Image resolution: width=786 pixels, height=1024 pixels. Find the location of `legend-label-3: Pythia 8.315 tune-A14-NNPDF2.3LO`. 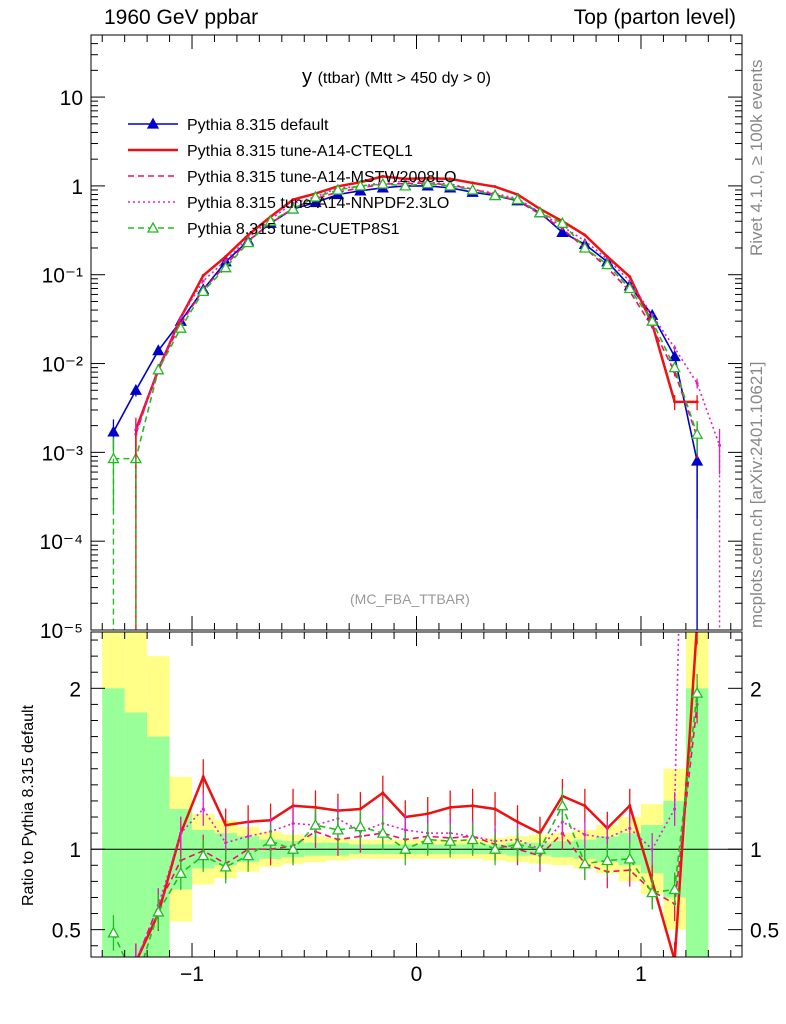

legend-label-3: Pythia 8.315 tune-A14-NNPDF2.3LO is located at coordinates (318, 203).